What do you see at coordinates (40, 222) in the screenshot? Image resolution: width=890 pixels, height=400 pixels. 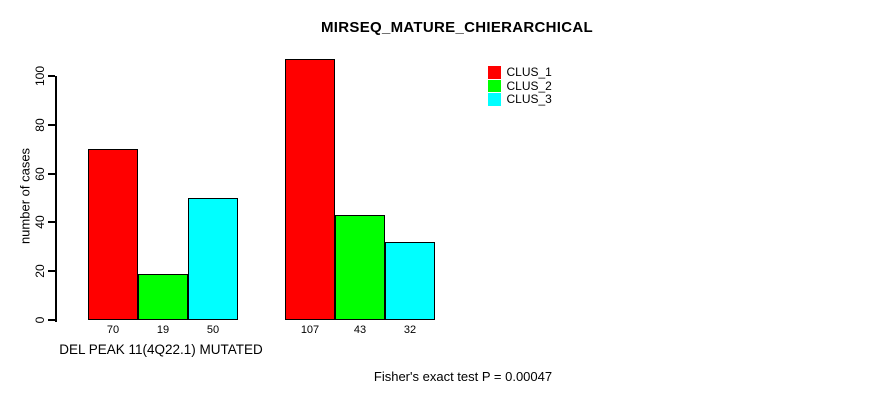 I see `y-axis-tick-label: 40` at bounding box center [40, 222].